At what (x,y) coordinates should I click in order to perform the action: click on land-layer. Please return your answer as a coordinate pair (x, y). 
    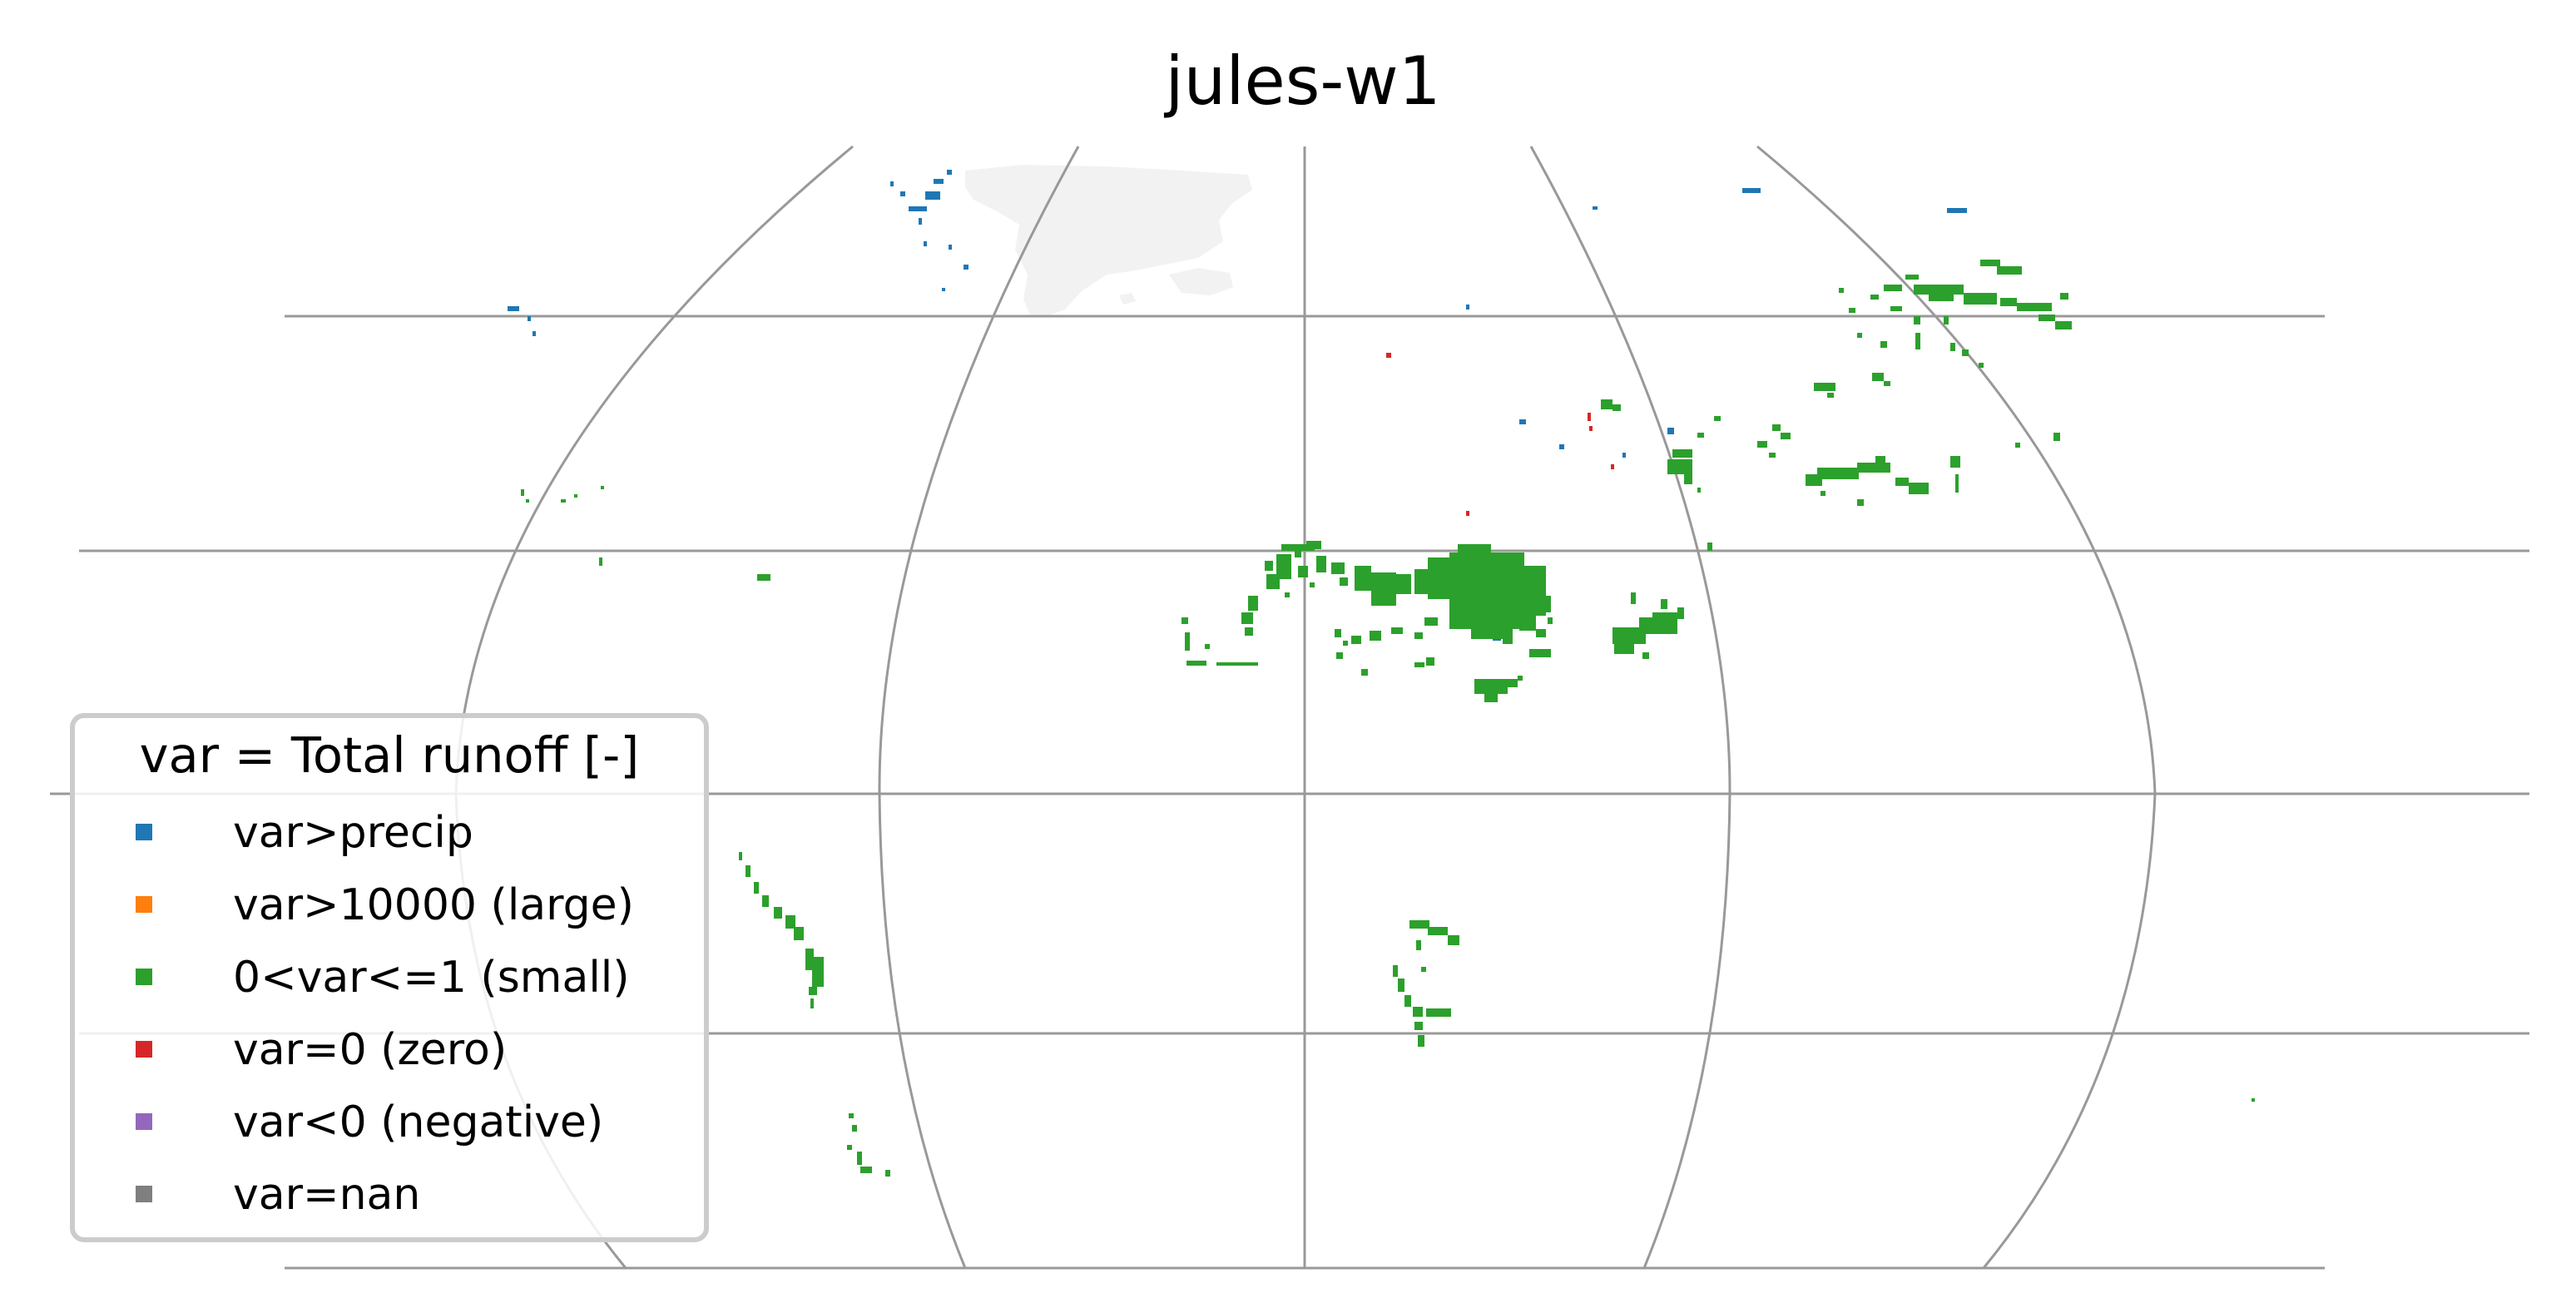
    Looking at the image, I should click on (1108, 240).